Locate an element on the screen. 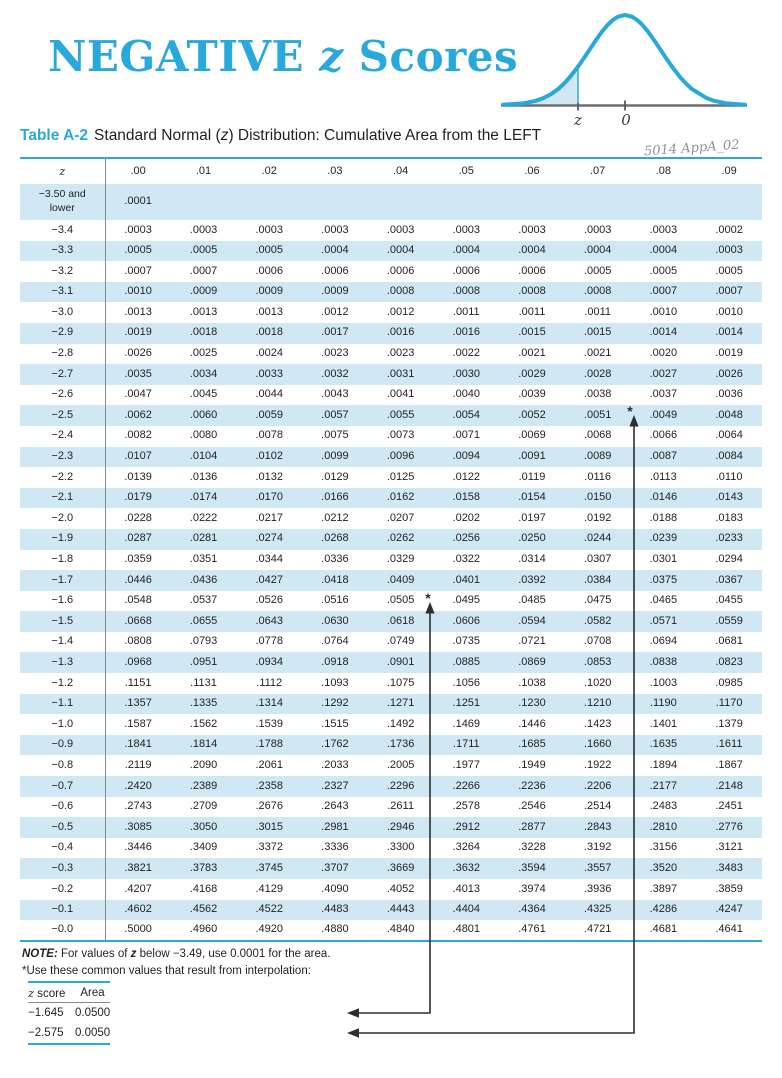 The width and height of the screenshot is (782, 1078). area-value: .0005 is located at coordinates (663, 270).